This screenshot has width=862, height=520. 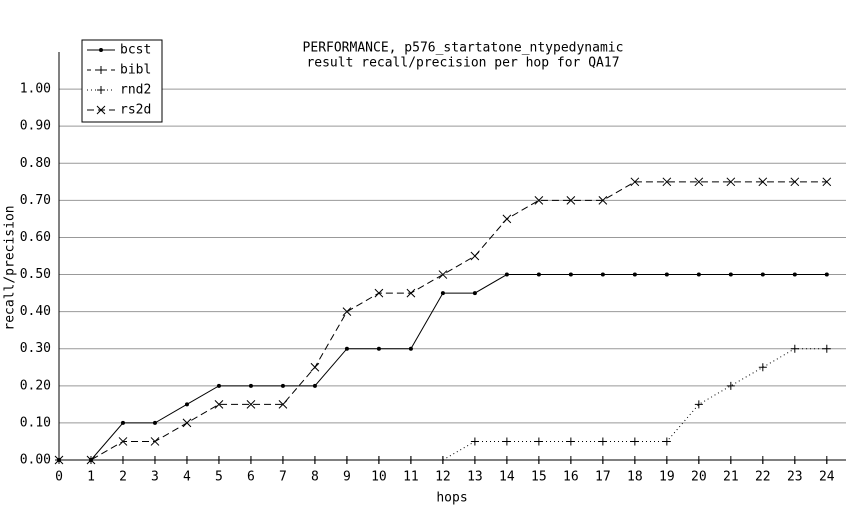 What do you see at coordinates (827, 477) in the screenshot?
I see `x-tick-label: 24` at bounding box center [827, 477].